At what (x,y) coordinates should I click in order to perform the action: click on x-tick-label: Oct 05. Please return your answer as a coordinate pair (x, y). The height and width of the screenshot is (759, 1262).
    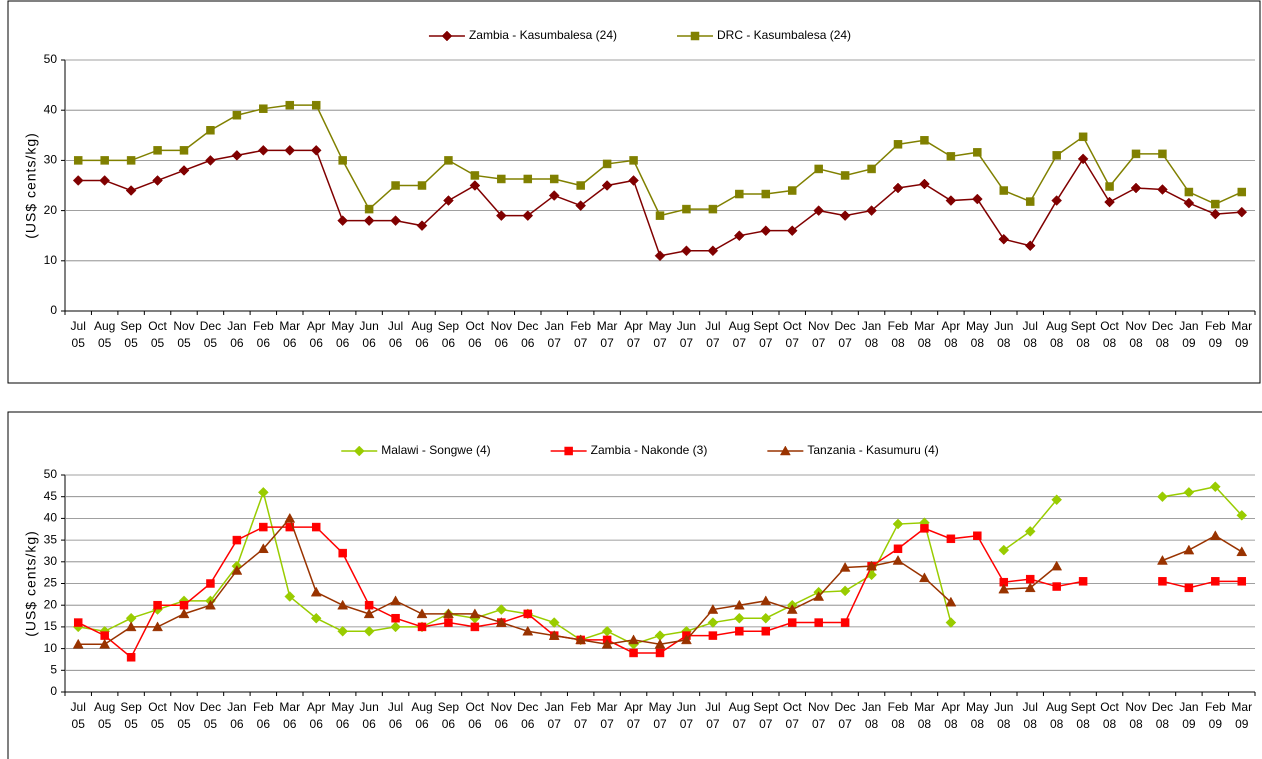
    Looking at the image, I should click on (157, 715).